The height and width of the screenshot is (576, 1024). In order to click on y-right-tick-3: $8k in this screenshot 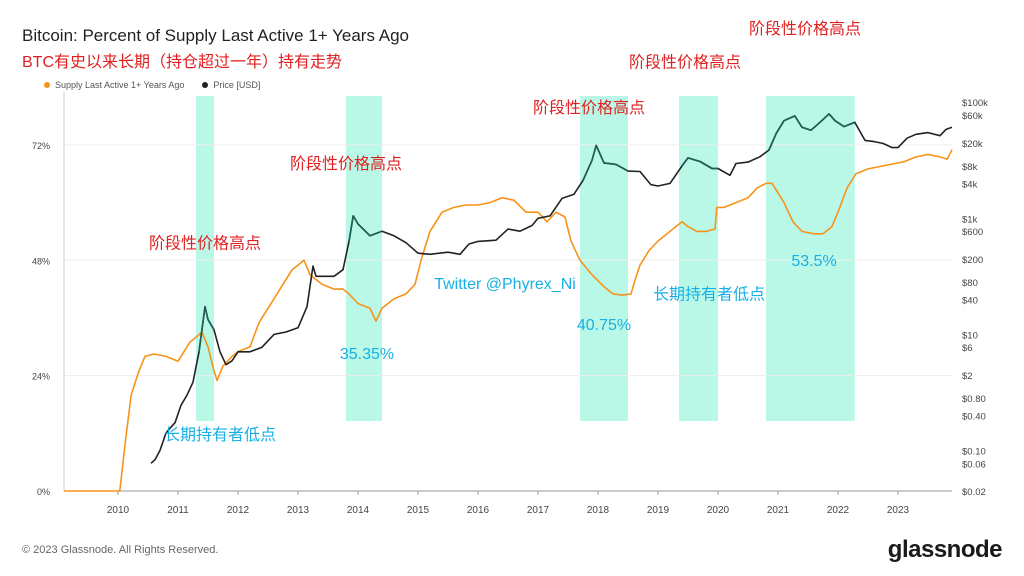, I will do `click(970, 167)`.